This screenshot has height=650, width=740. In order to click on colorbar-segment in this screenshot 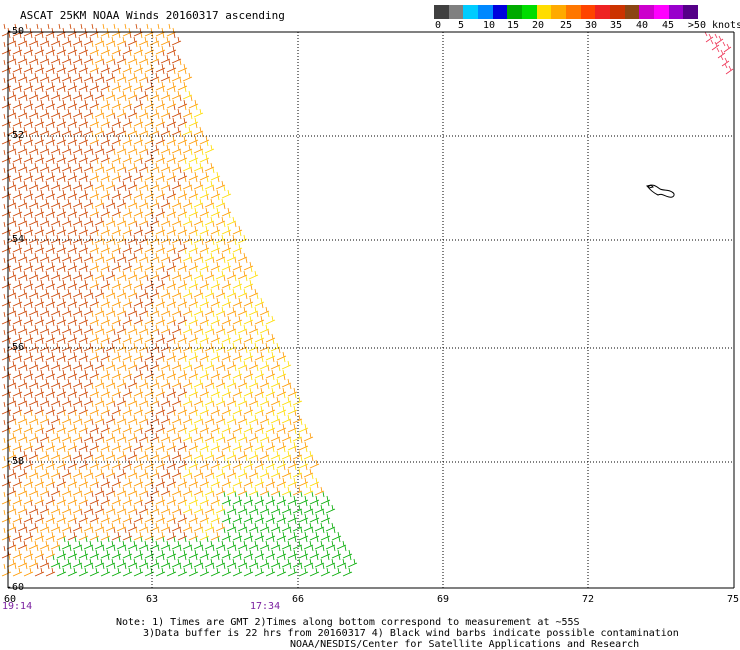, I will do `click(559, 12)`.